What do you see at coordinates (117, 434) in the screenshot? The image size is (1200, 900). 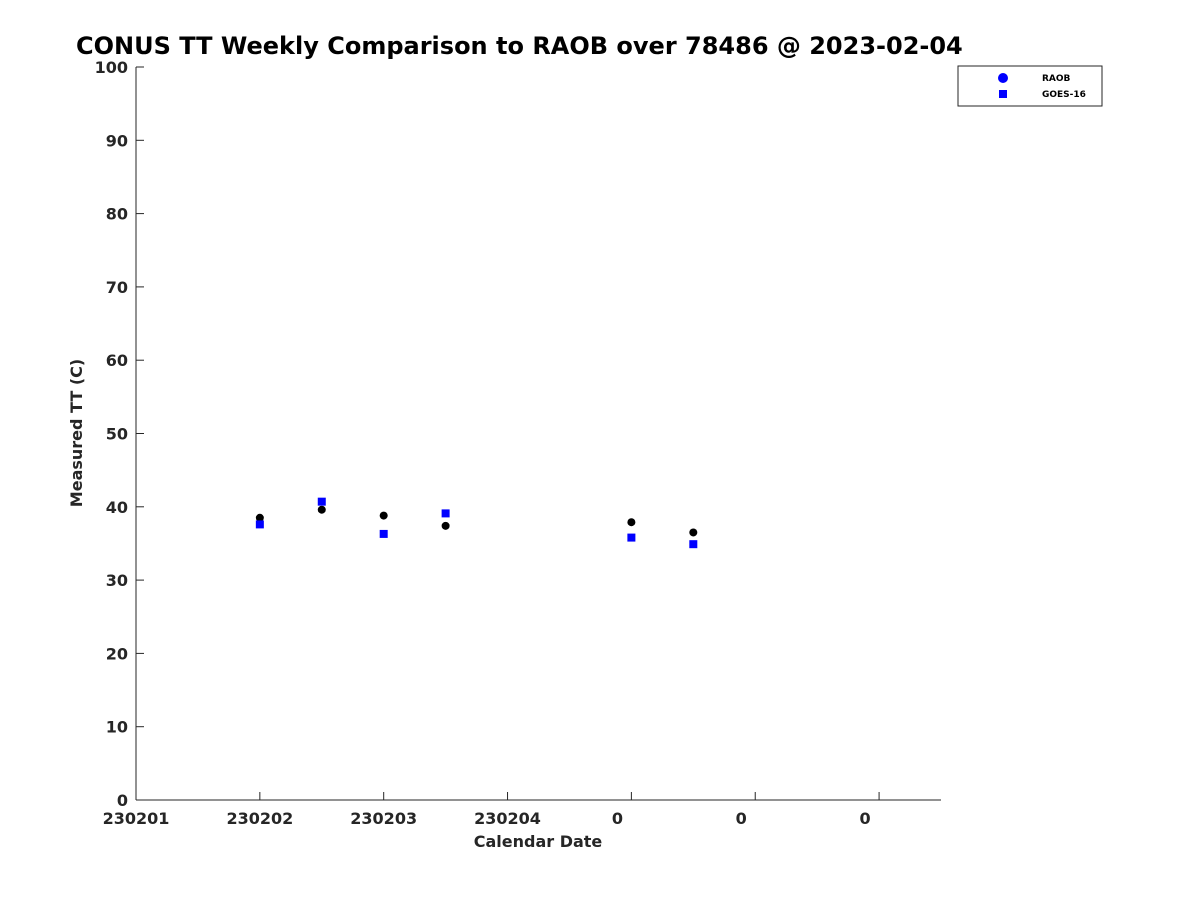 I see `y-tick-label: 50` at bounding box center [117, 434].